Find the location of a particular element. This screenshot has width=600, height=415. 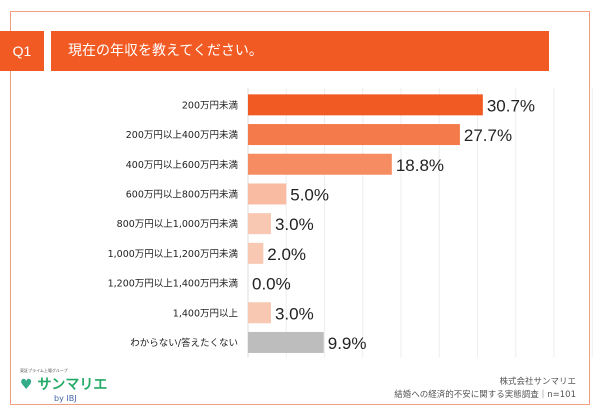

survey-name: 結婚への経済的不安に関する実態調査｜n=101 is located at coordinates (485, 395).